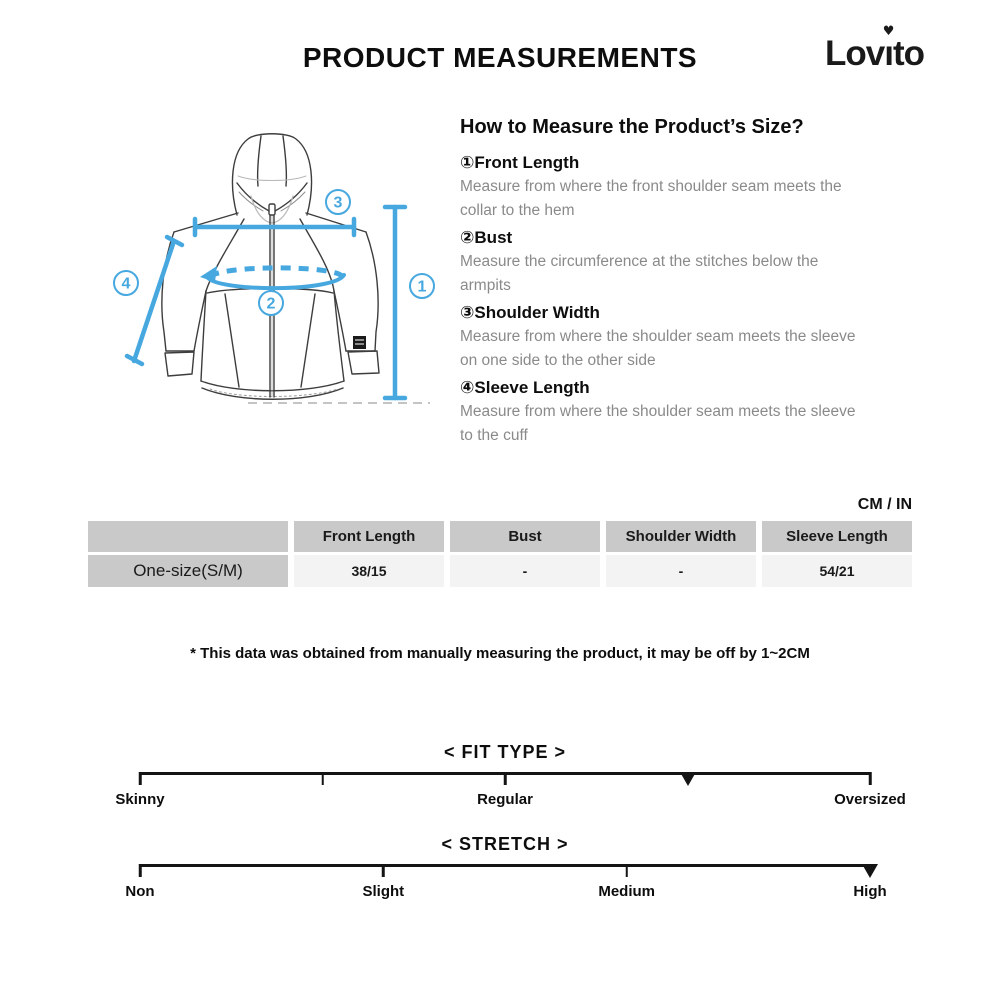  What do you see at coordinates (870, 871) in the screenshot?
I see `stretch-marker-icon` at bounding box center [870, 871].